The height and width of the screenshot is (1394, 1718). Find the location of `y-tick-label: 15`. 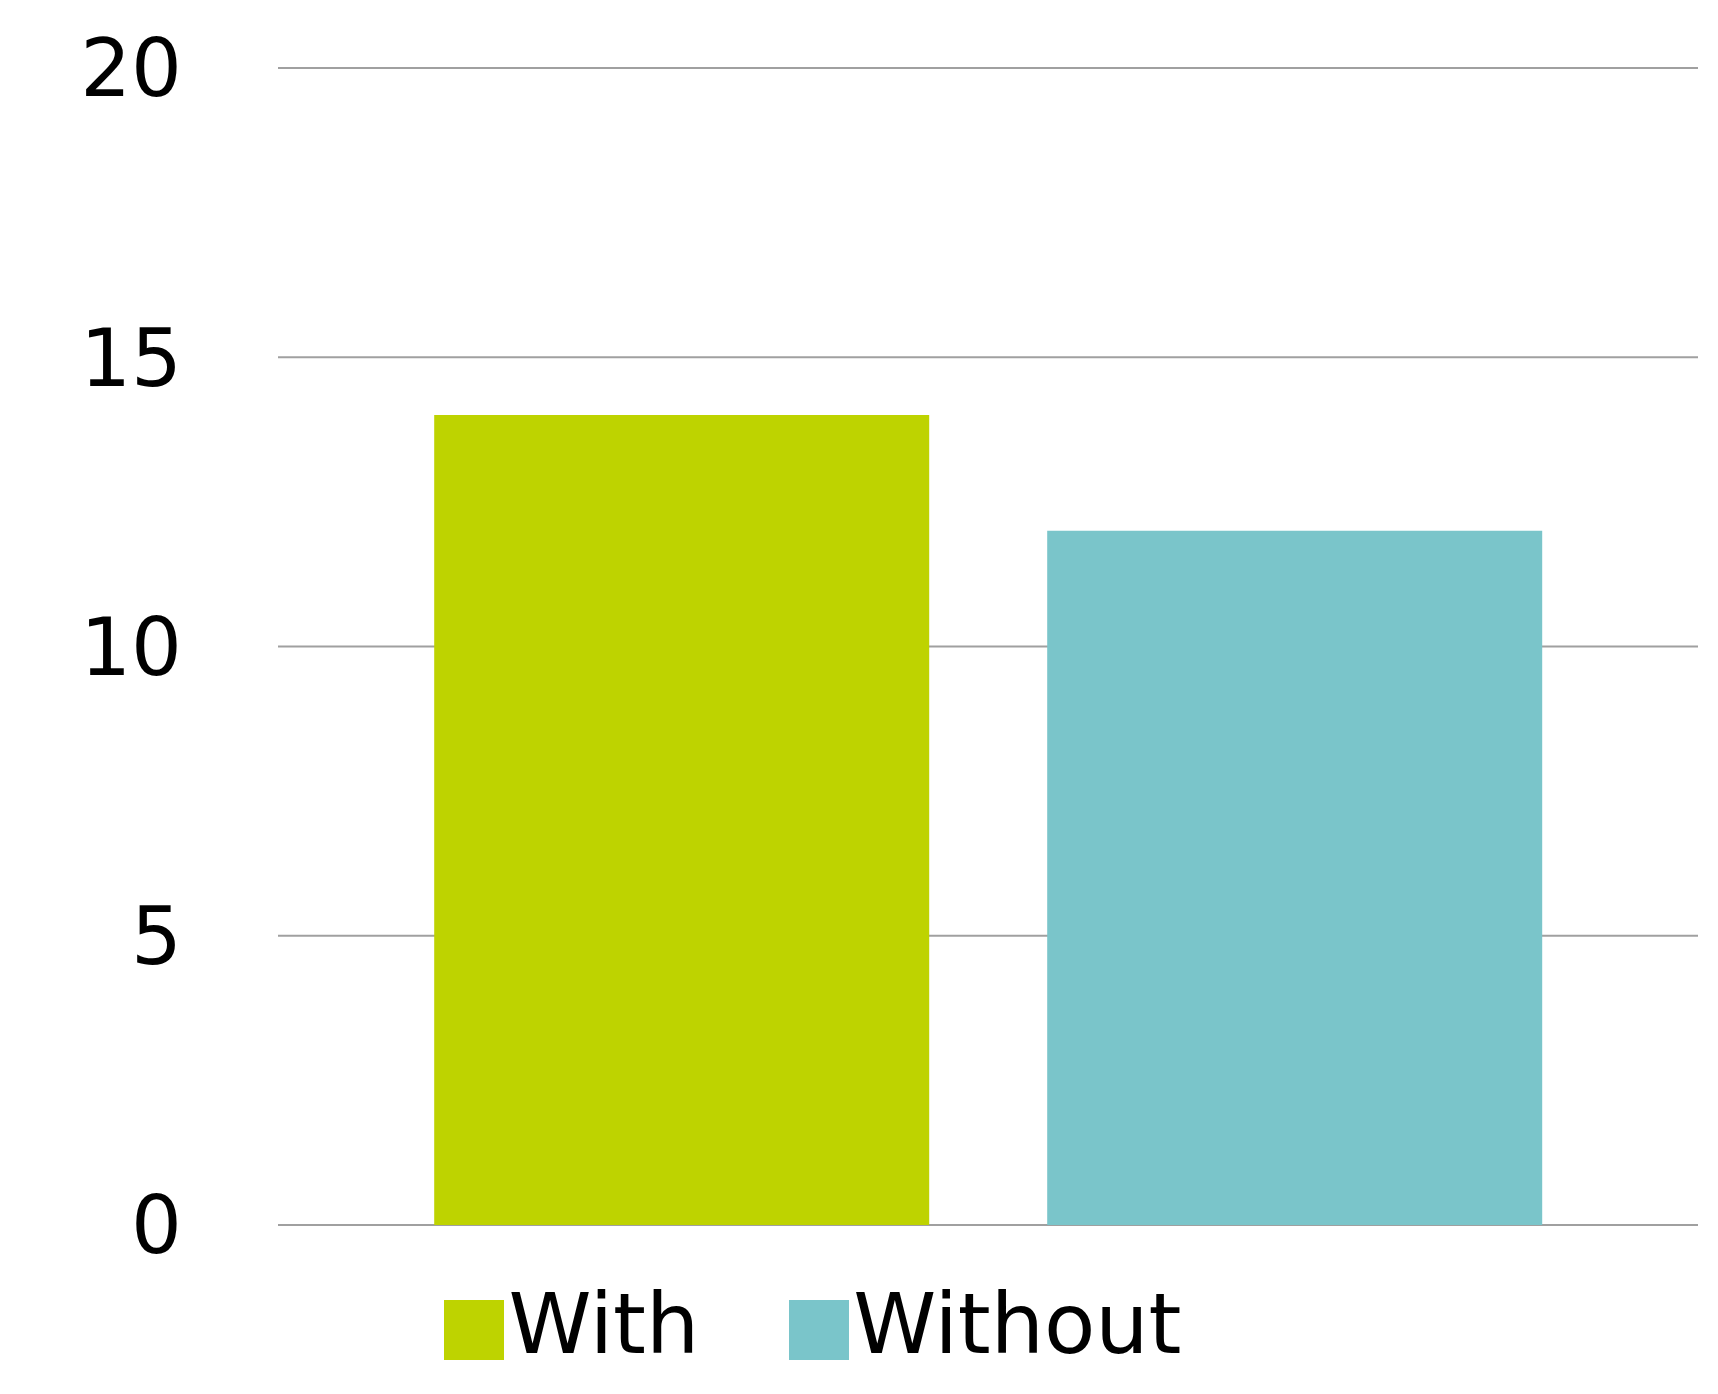

y-tick-label: 15 is located at coordinates (131, 358).